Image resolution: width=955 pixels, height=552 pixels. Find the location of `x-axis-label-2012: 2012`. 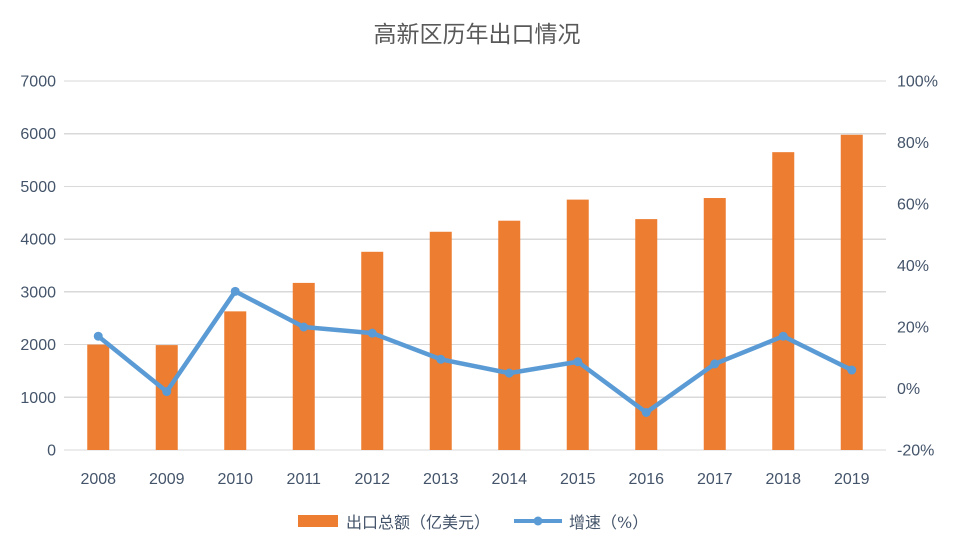

x-axis-label-2012: 2012 is located at coordinates (372, 479).